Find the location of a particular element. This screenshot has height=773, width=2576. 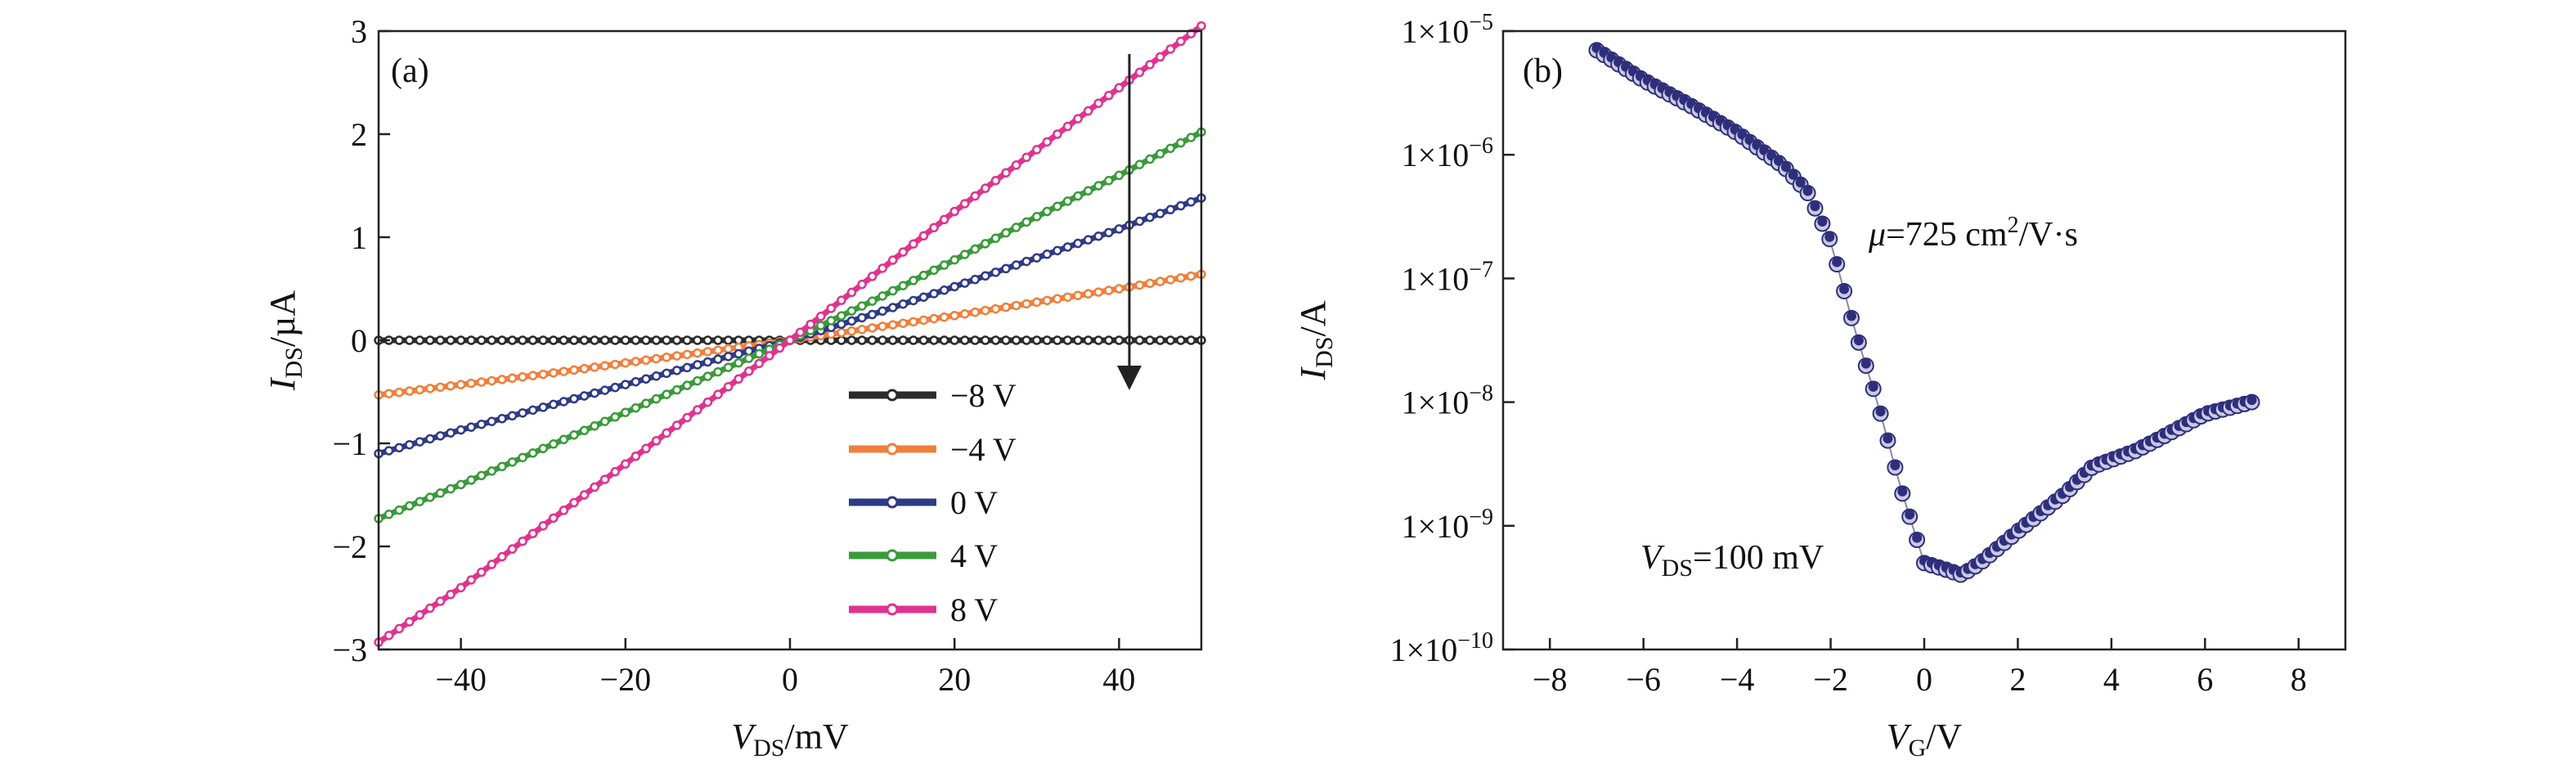

vds-subscript: DS is located at coordinates (1677, 568).